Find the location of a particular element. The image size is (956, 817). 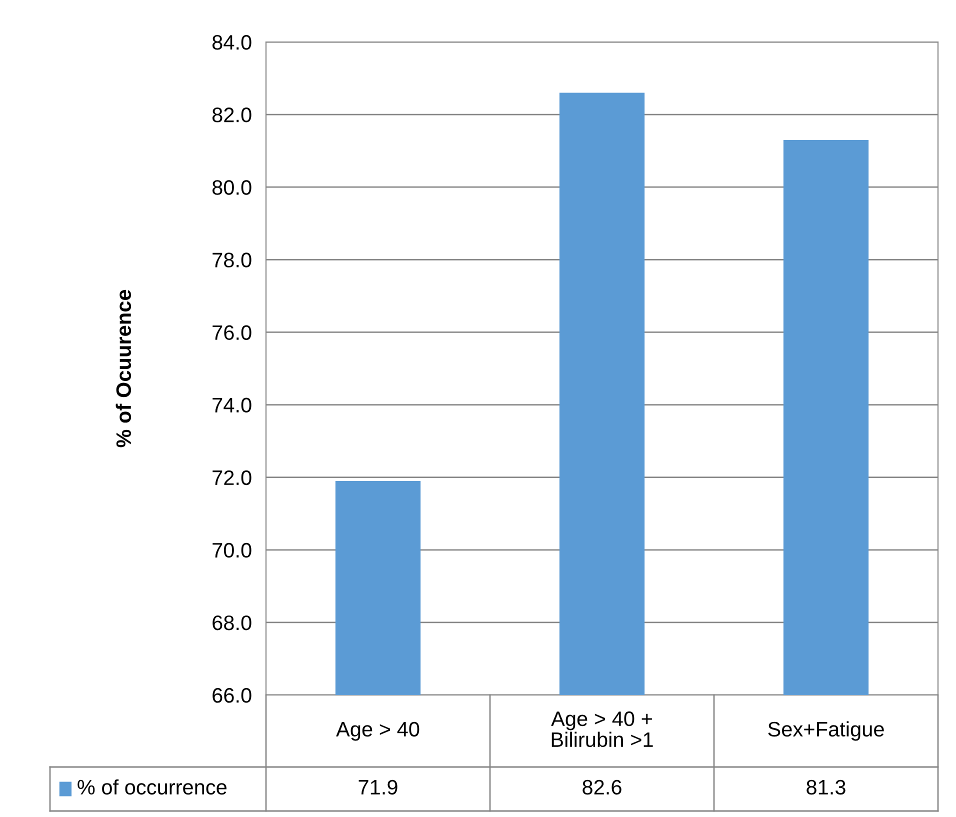

x-tick-label: Age > 40 + Bilirubin >1 is located at coordinates (602, 729).